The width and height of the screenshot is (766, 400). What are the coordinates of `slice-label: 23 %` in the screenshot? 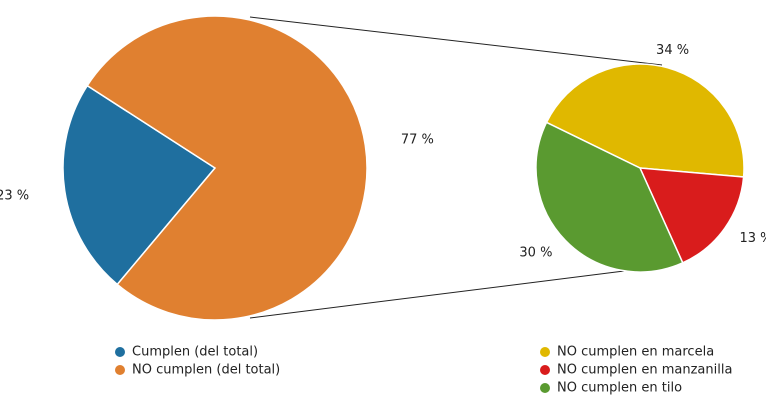 It's located at (14, 196).